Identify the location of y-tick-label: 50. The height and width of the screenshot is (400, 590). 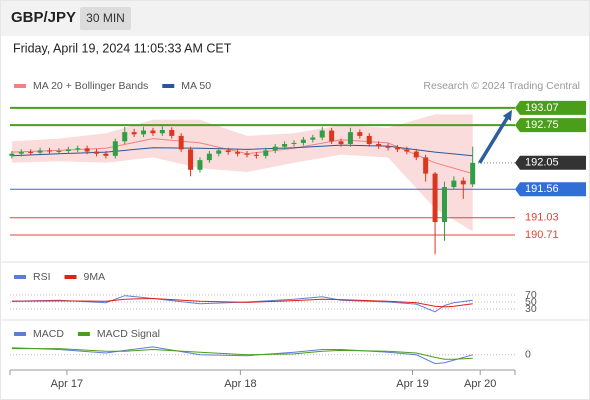
(531, 302).